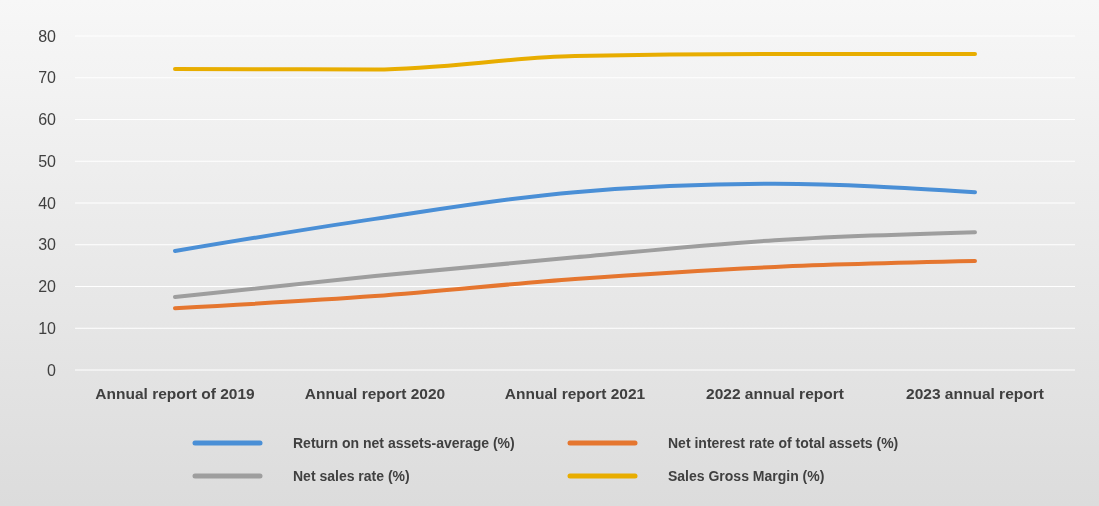 The width and height of the screenshot is (1099, 506). Describe the element at coordinates (746, 476) in the screenshot. I see `legend-label: Sales Gross Margin (%)` at that location.